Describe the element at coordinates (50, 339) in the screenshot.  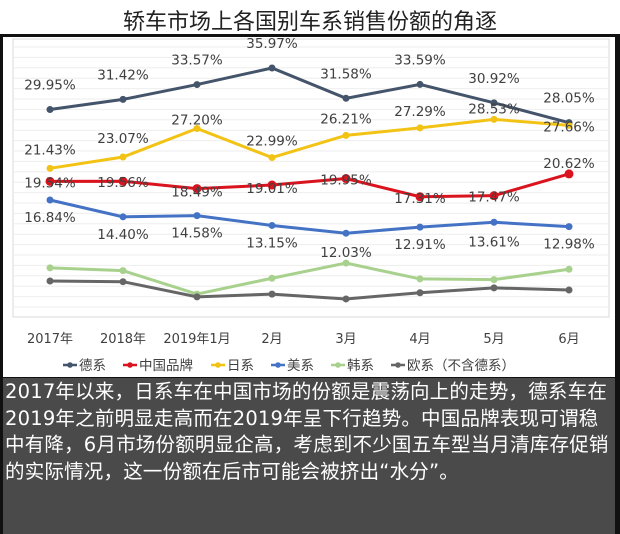
I see `x-tick-label: 2017年` at that location.